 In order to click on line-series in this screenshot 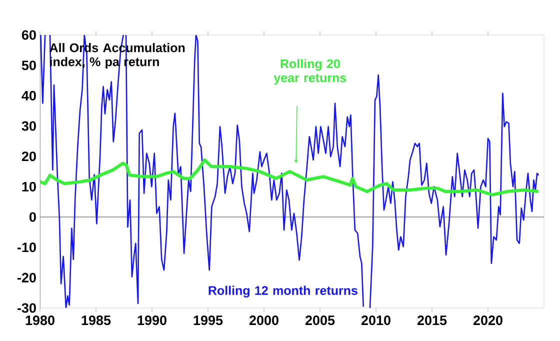, I will do `click(290, 177)`.